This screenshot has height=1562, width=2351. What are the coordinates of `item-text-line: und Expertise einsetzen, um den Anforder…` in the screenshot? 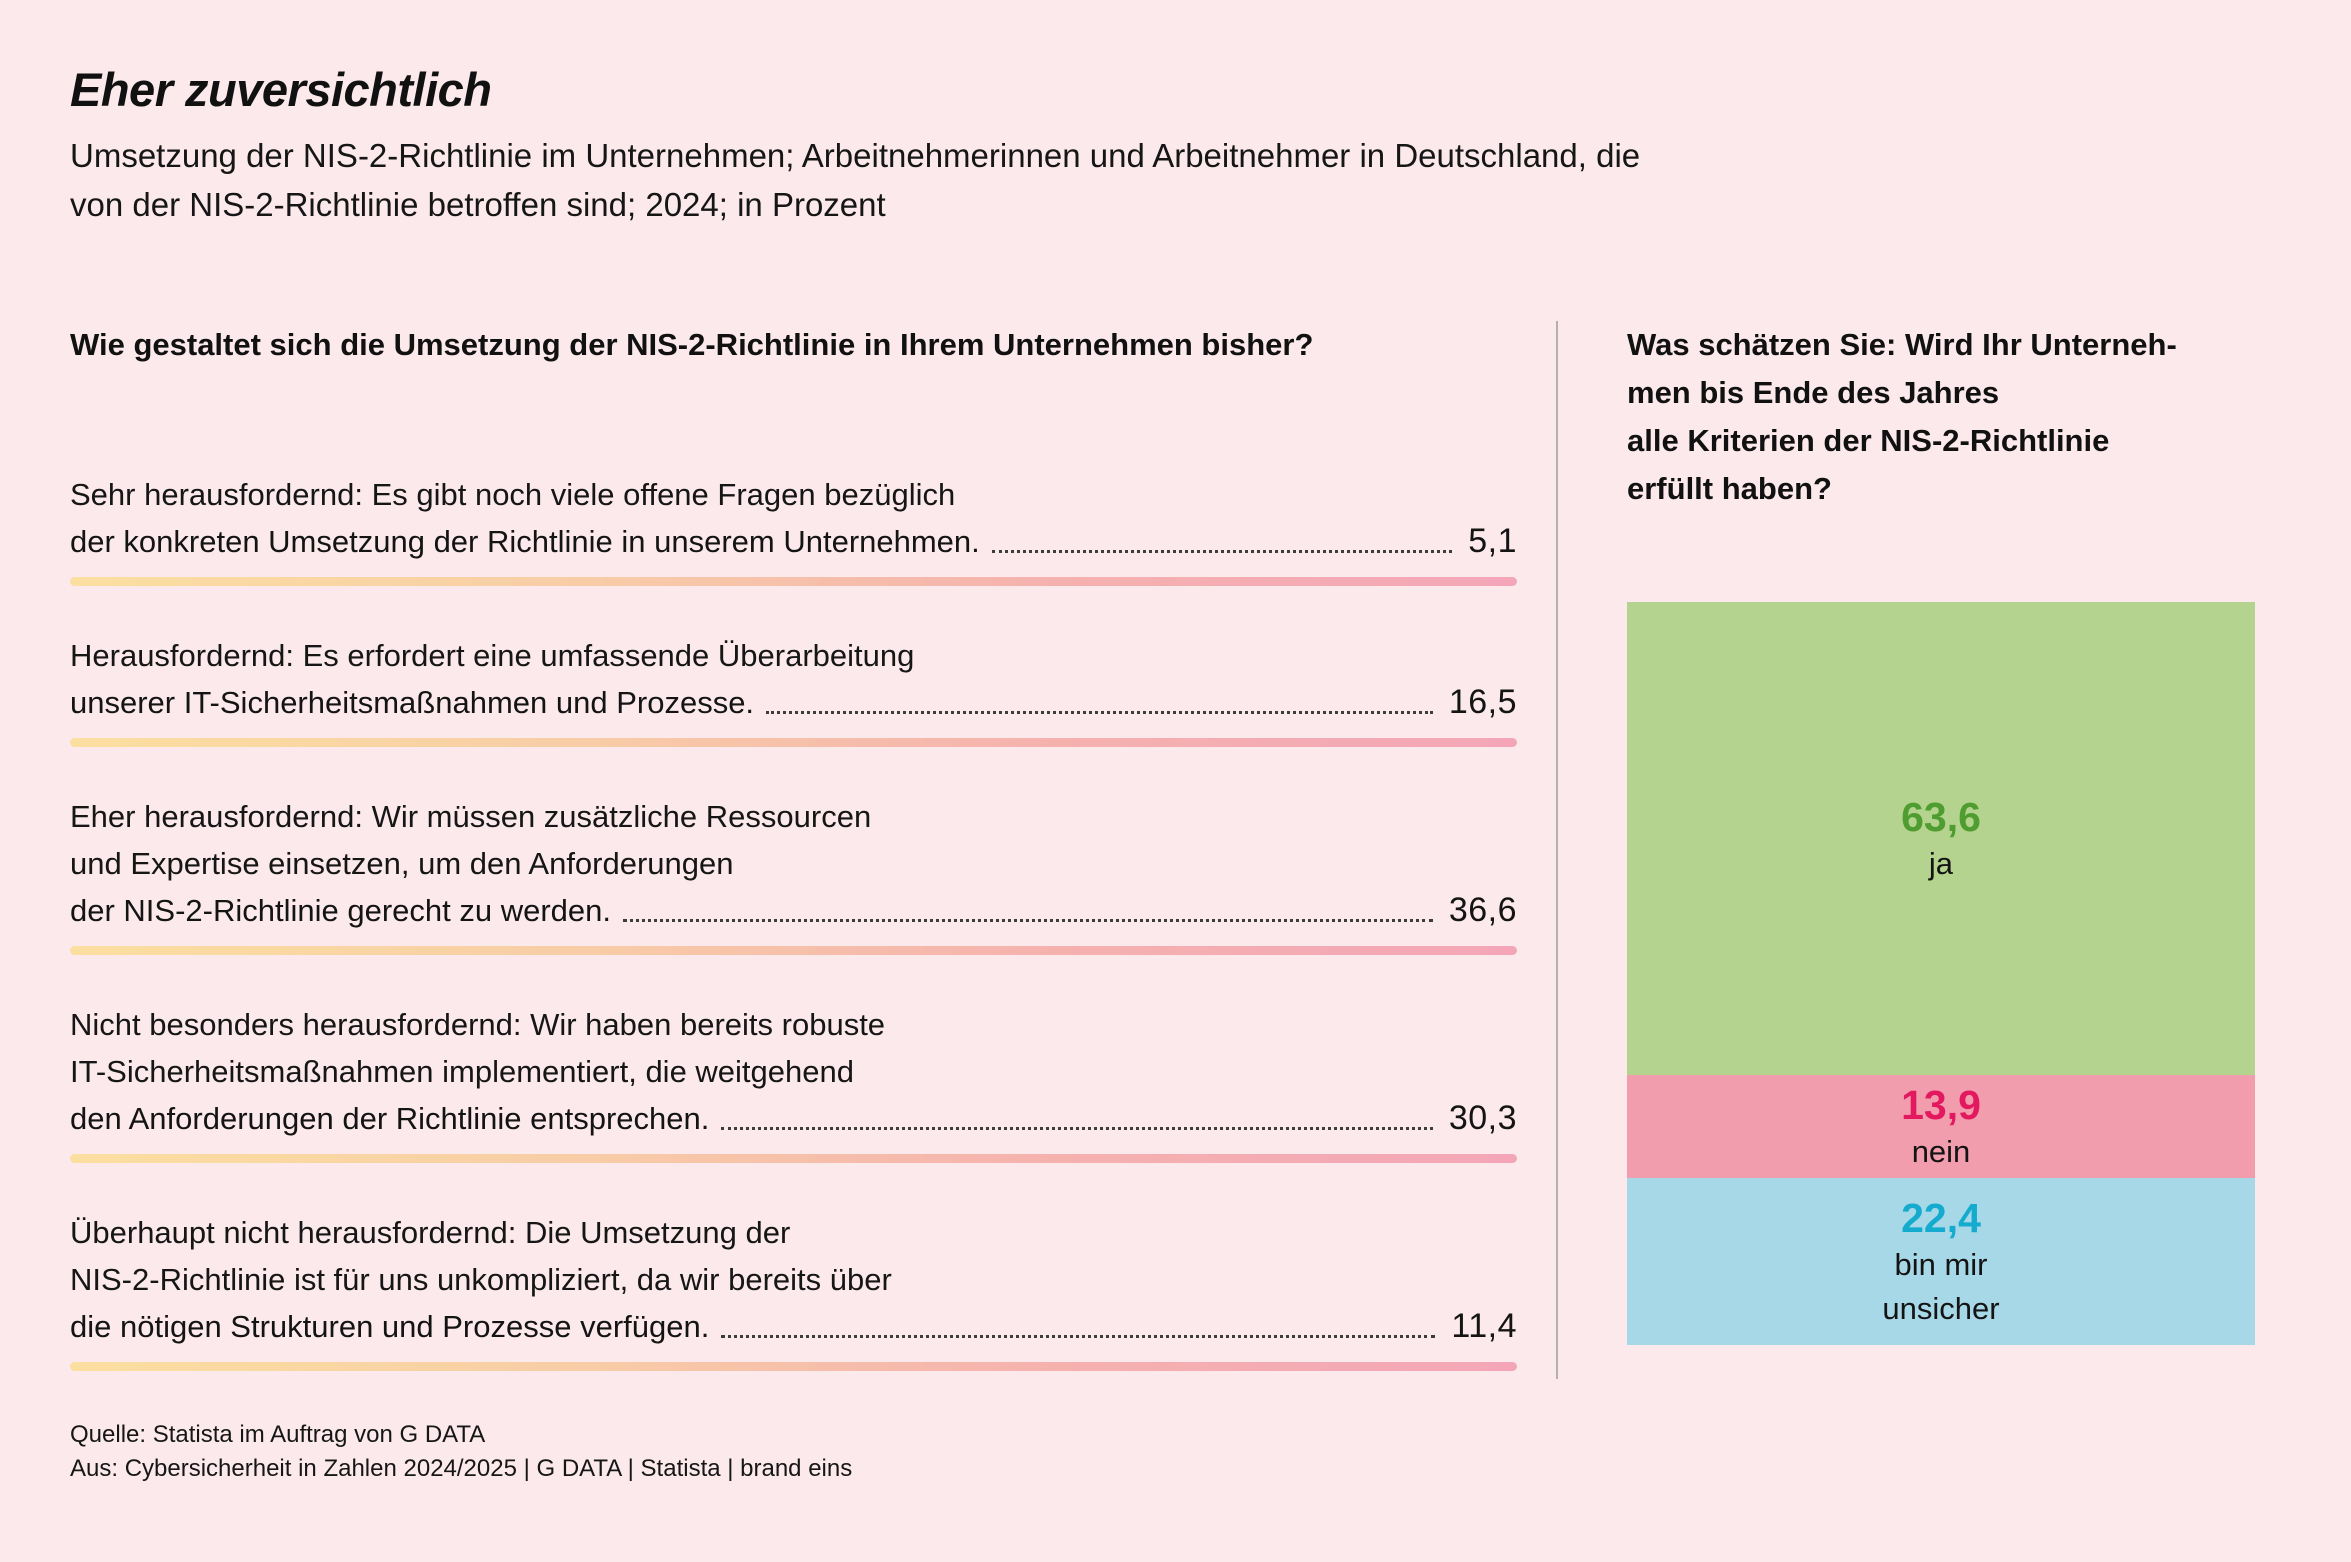 It's located at (402, 863).